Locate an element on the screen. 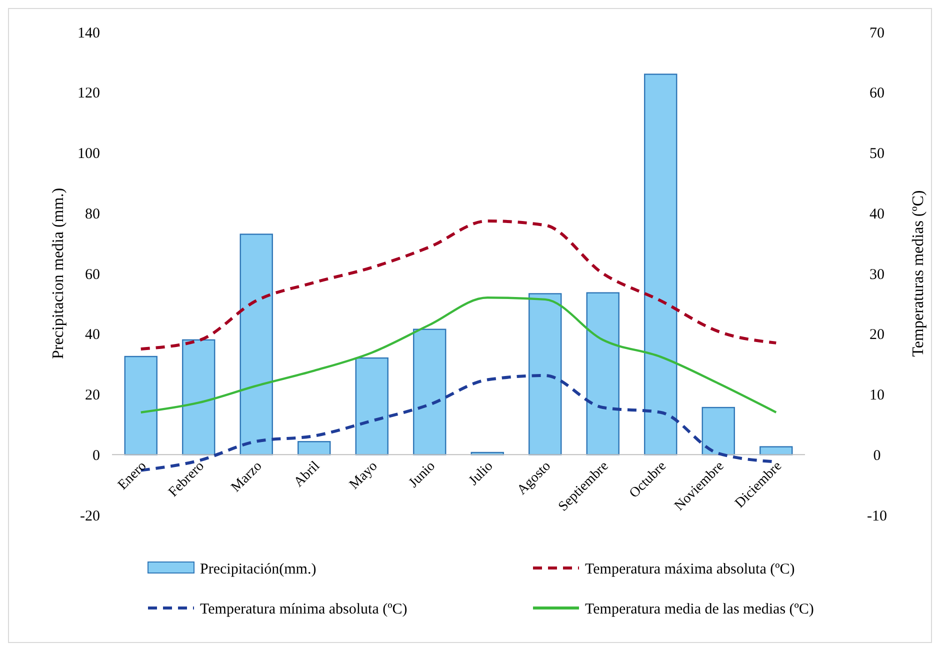 The width and height of the screenshot is (940, 651). y2-tick-label: 30 is located at coordinates (877, 274).